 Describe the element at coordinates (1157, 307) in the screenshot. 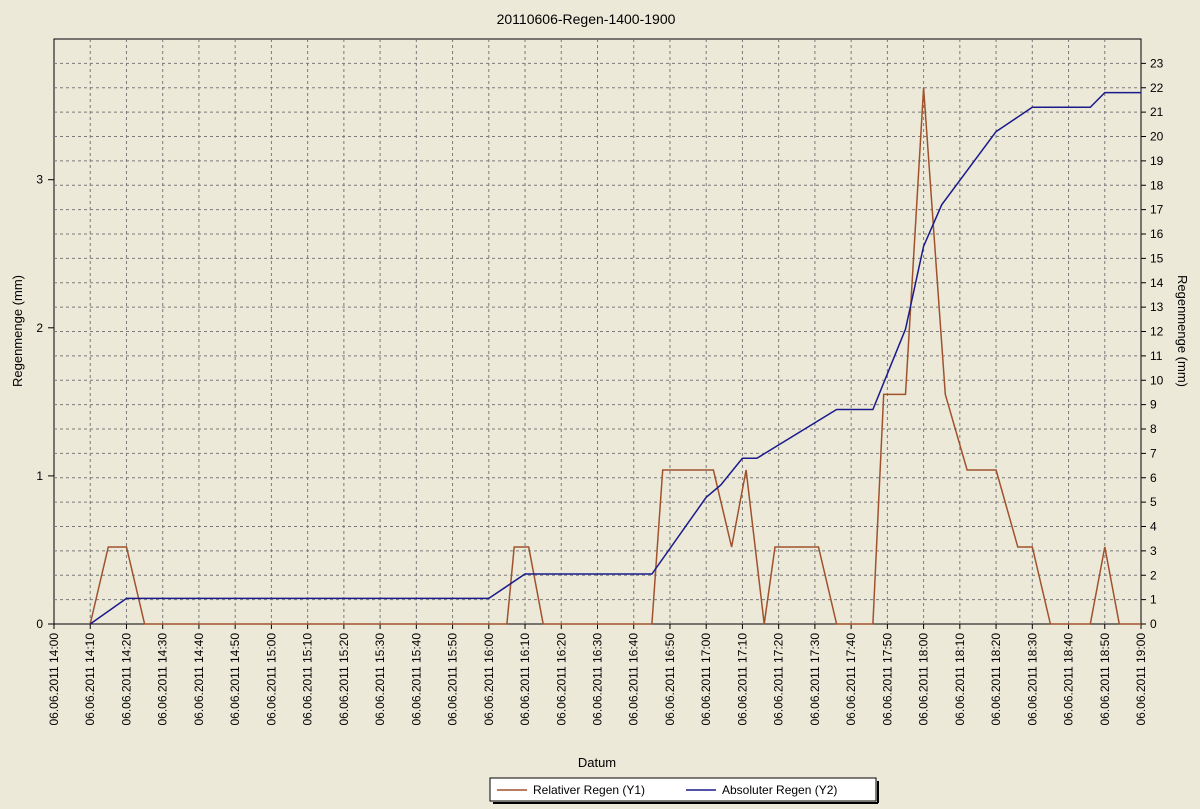

I see `y-right-tick-label: 13` at that location.